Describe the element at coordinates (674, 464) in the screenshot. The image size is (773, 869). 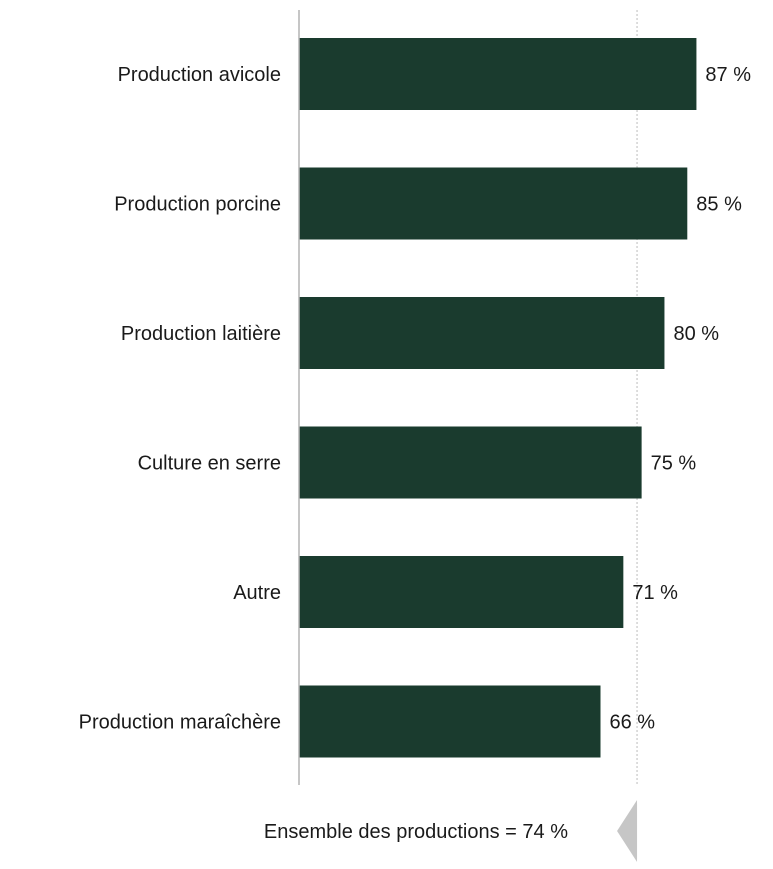
I see `value-label: 75 %` at that location.